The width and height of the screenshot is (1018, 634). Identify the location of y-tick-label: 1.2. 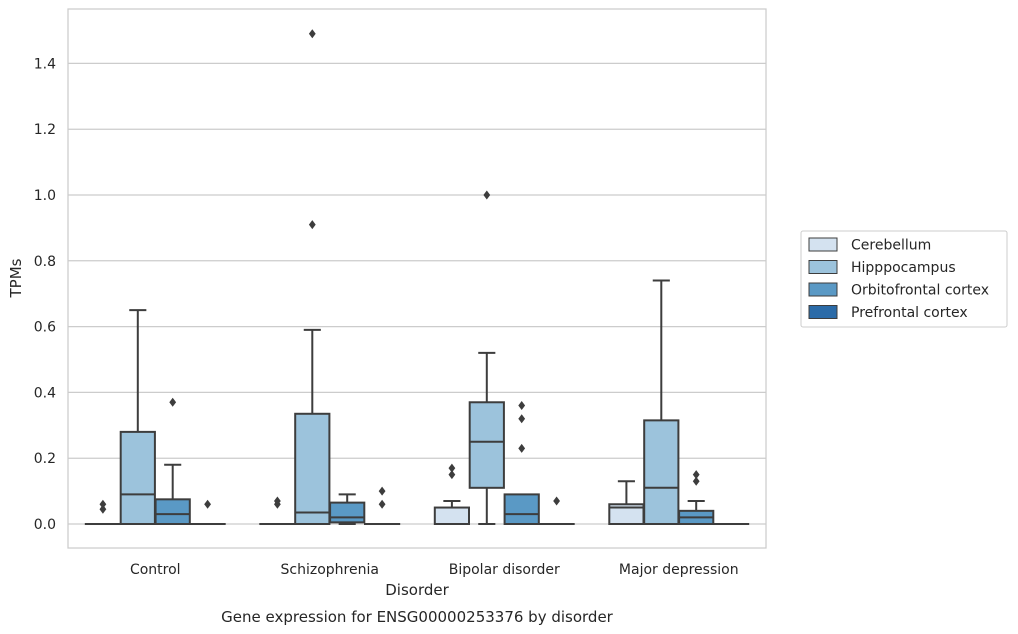
(45, 130).